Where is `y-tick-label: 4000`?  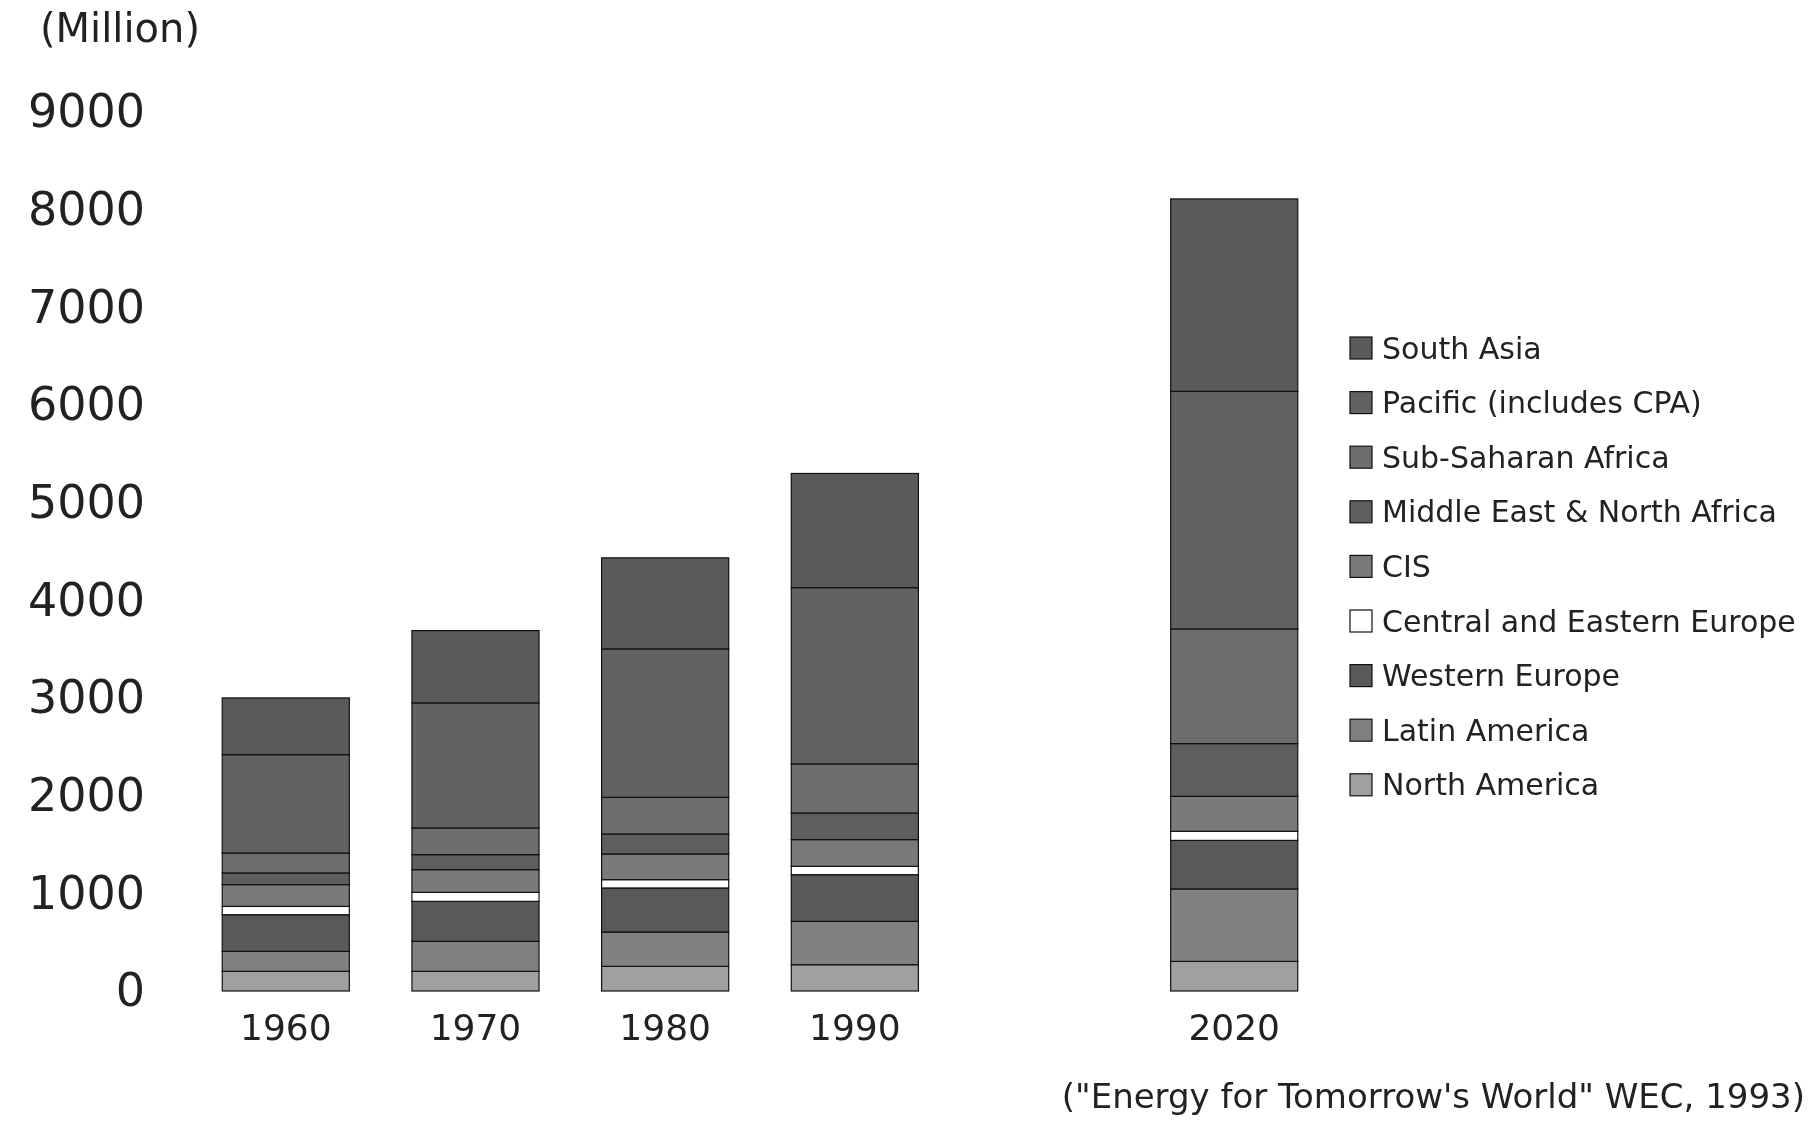 y-tick-label: 4000 is located at coordinates (86, 599).